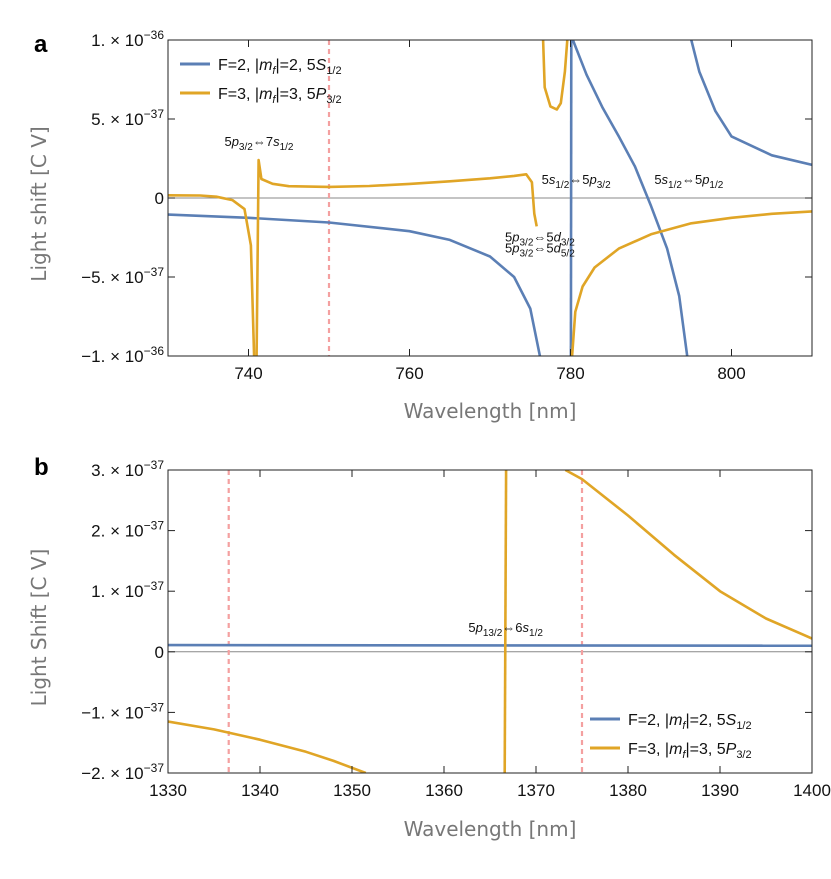 This screenshot has height=879, width=831. I want to click on y-tick-label: 1. × 10−36, so click(127, 39).